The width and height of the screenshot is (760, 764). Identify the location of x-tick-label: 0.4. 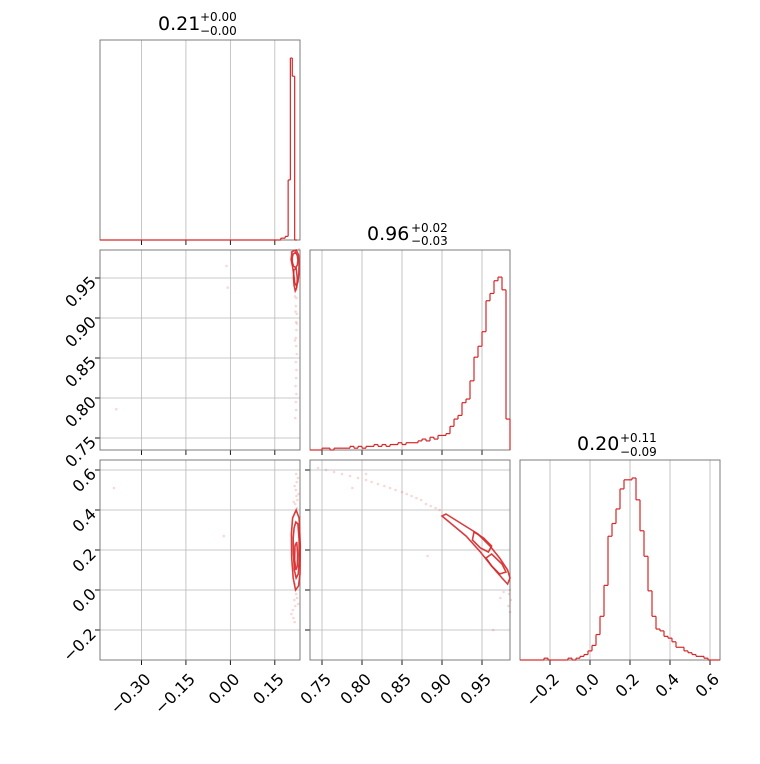
(667, 685).